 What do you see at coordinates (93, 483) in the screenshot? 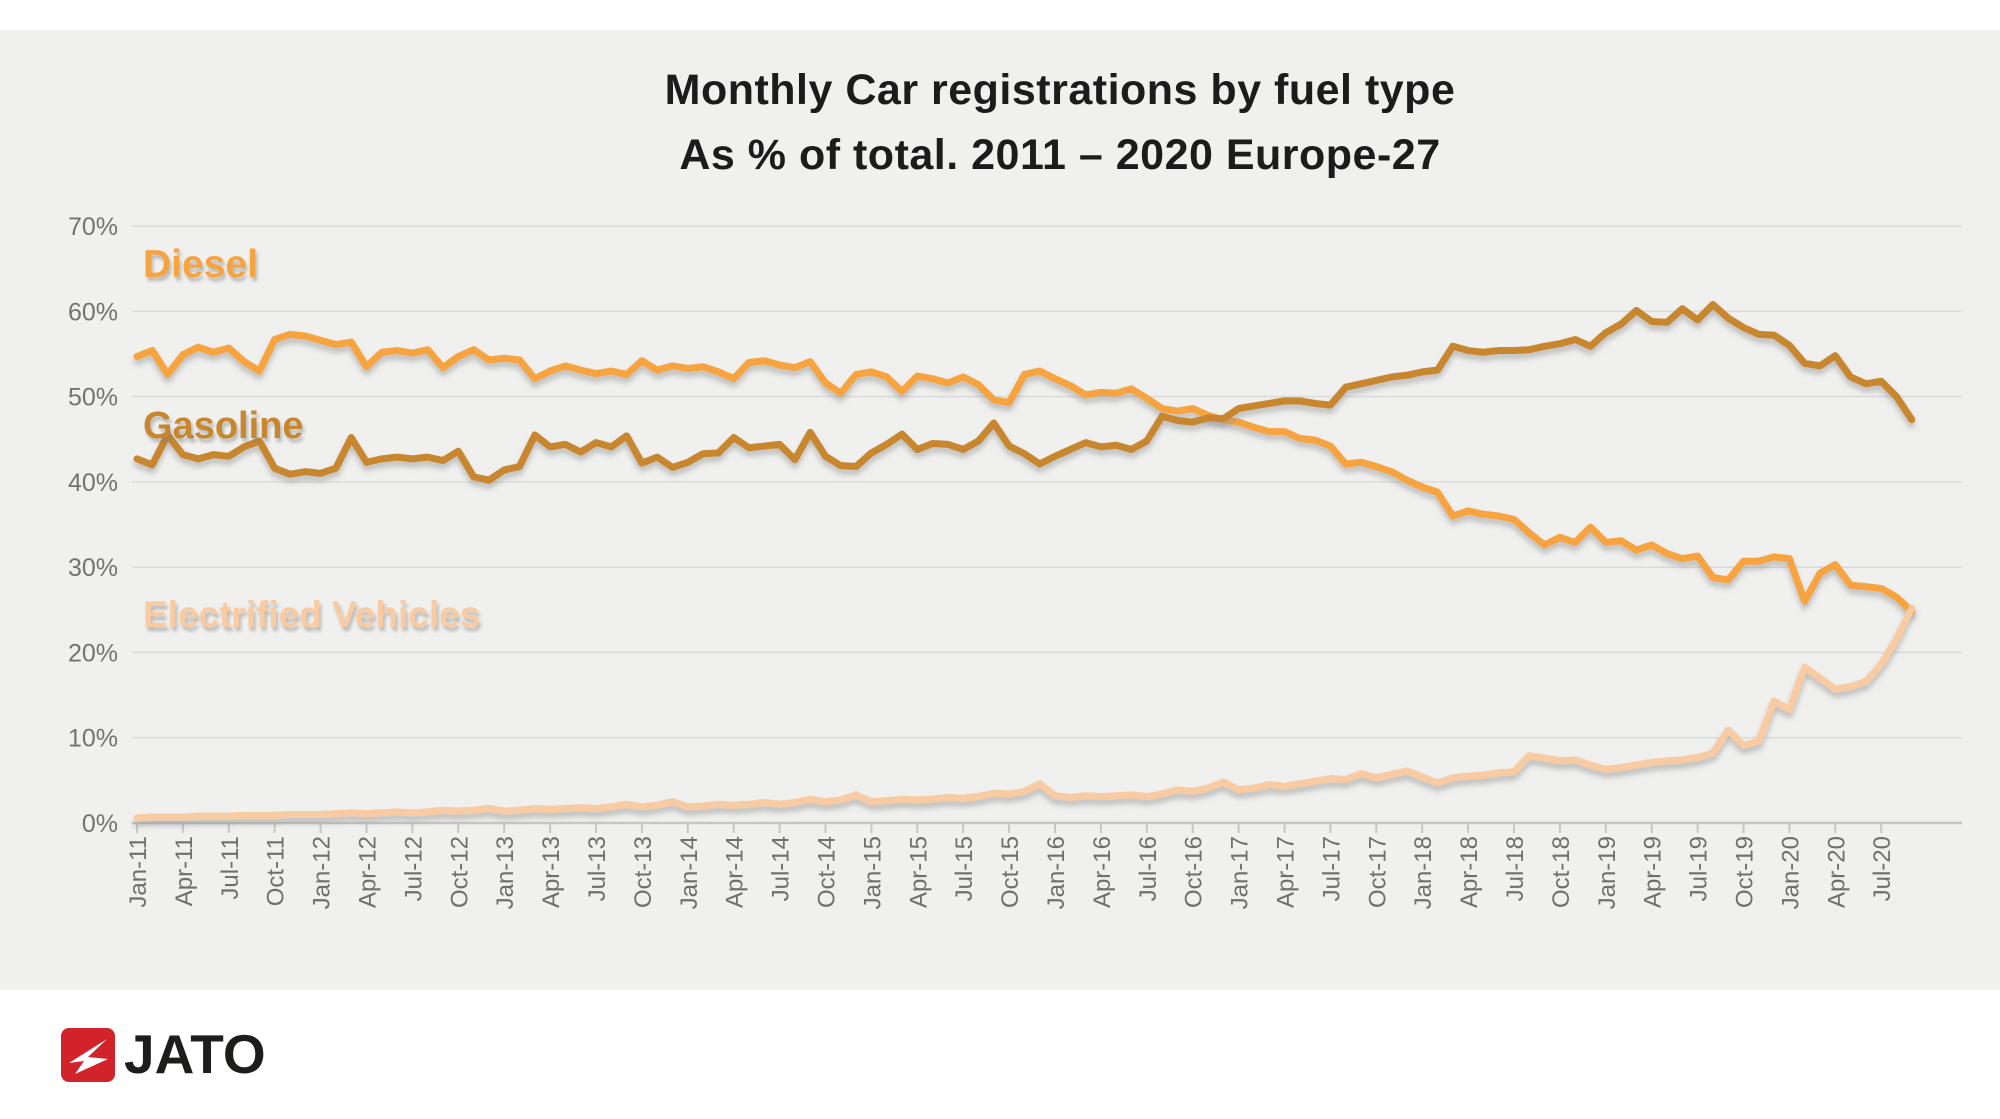
I see `y-axis-label: 40%` at bounding box center [93, 483].